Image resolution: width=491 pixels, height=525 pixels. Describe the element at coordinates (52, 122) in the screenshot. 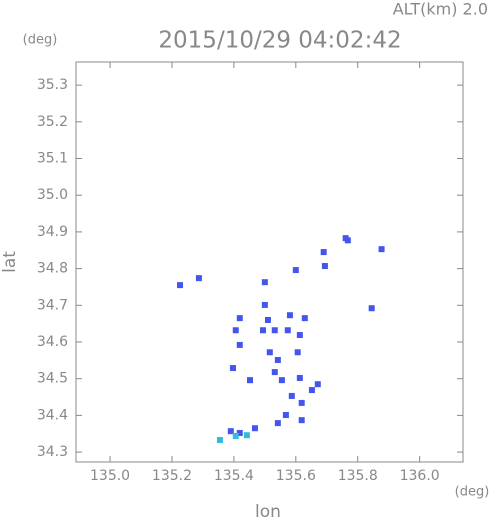

I see `y-tick-label: 35.2` at that location.